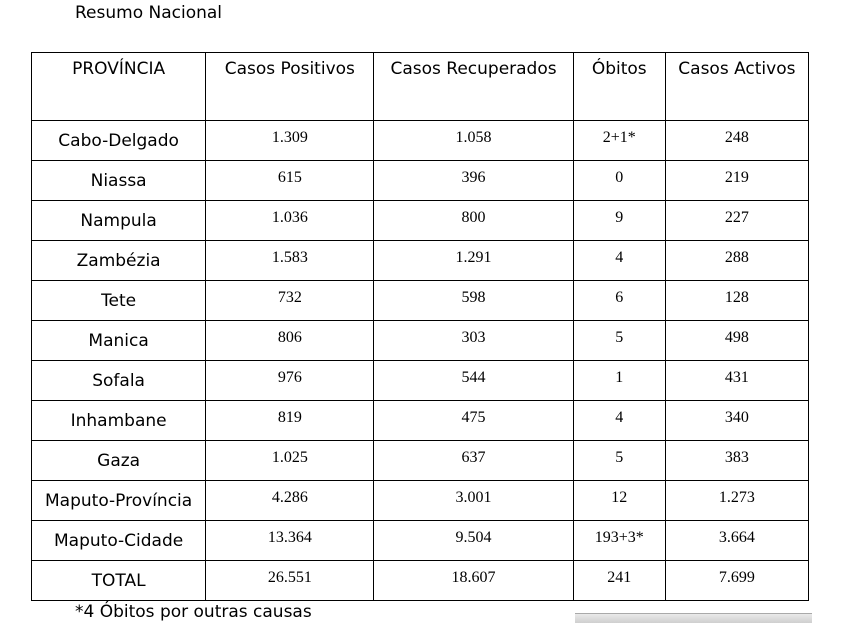 This screenshot has width=843, height=623. I want to click on recovered-cell: 303, so click(473, 340).